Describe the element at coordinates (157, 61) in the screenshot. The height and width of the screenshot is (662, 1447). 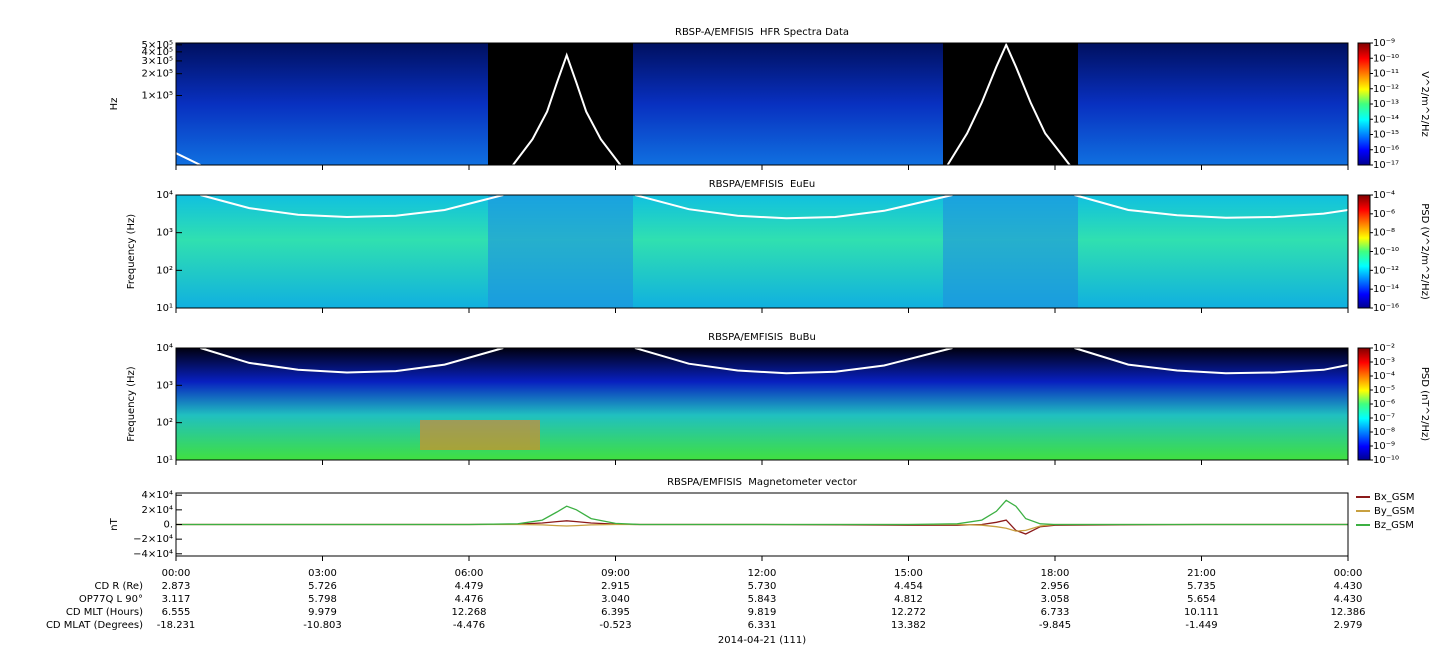
I see `y-tick-label: 3×10⁵` at that location.